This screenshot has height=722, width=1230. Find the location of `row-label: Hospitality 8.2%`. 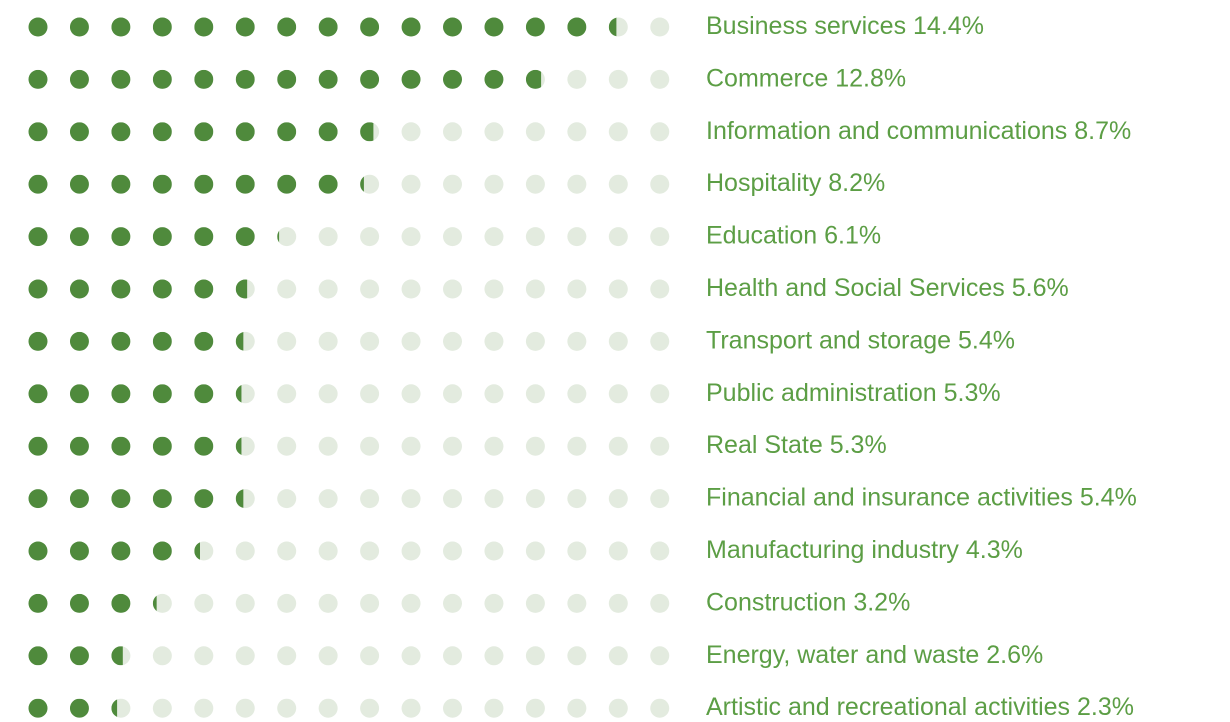

row-label: Hospitality 8.2% is located at coordinates (795, 183).